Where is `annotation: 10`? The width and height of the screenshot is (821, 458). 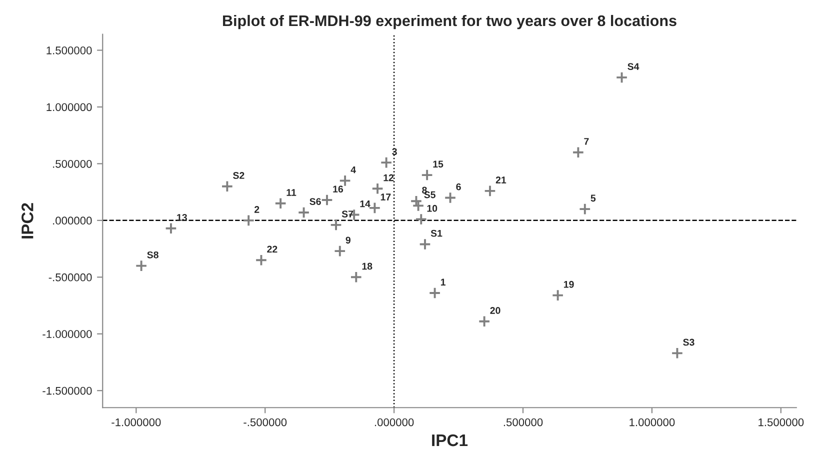 annotation: 10 is located at coordinates (432, 208).